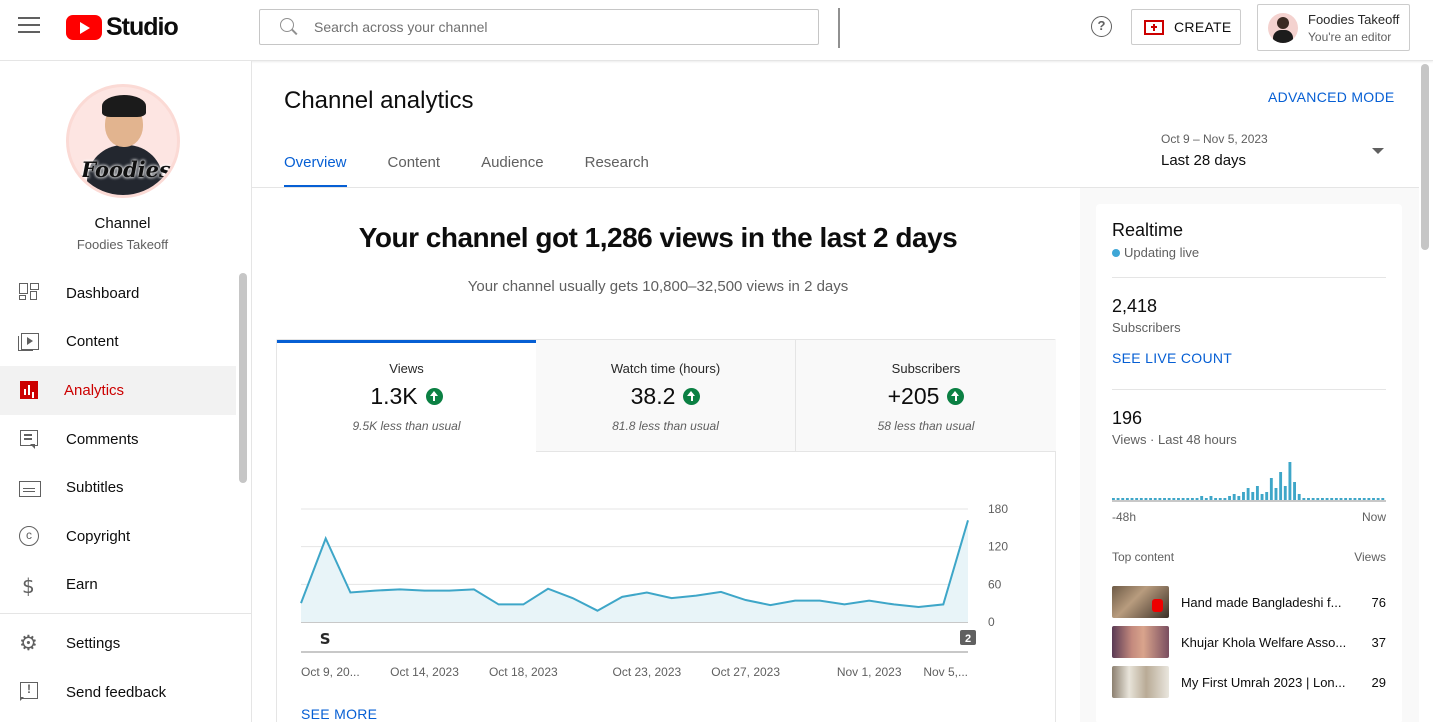  What do you see at coordinates (1276, 152) in the screenshot?
I see `date-range-selector: Oct 9 – Nov 5, 2023 Last 28 days` at bounding box center [1276, 152].